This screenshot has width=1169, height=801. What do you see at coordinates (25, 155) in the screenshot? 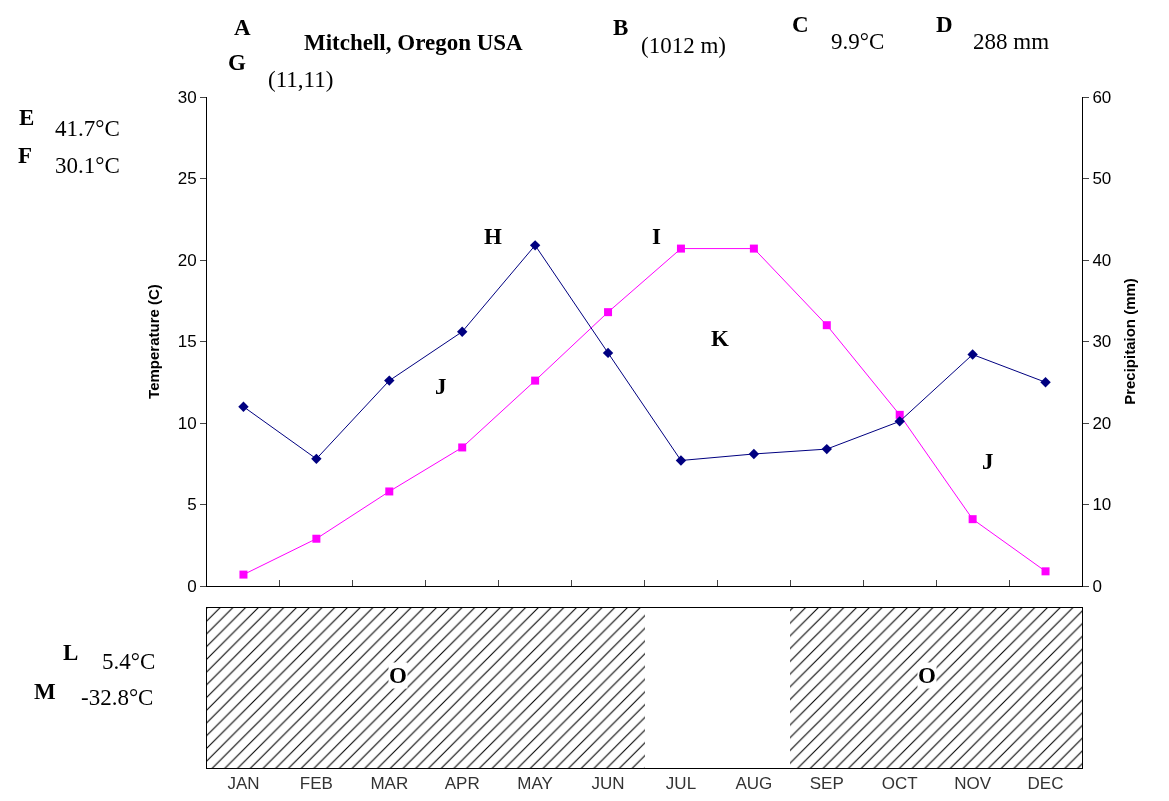
I see `text: F` at bounding box center [25, 155].